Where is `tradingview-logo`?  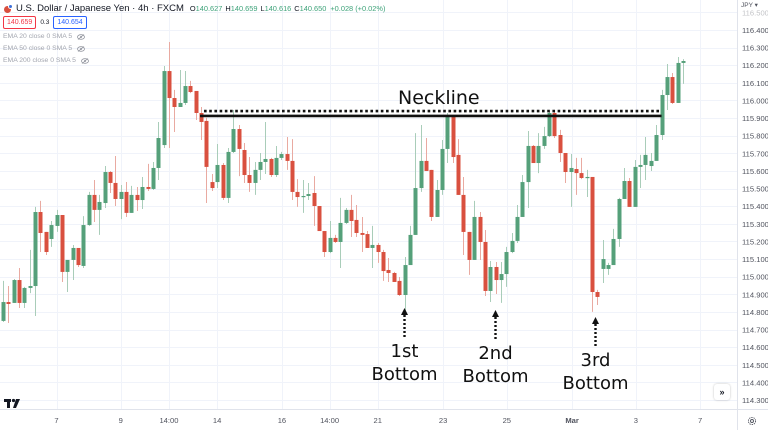 tradingview-logo is located at coordinates (13, 403).